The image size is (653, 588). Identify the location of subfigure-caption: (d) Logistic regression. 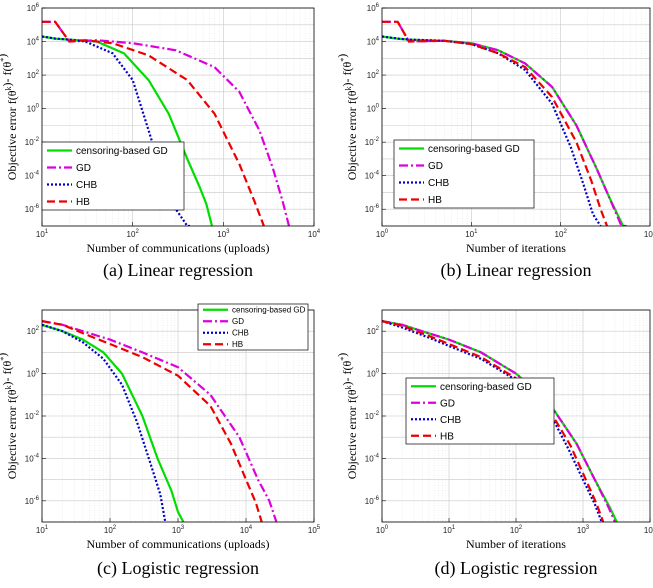
(516, 568).